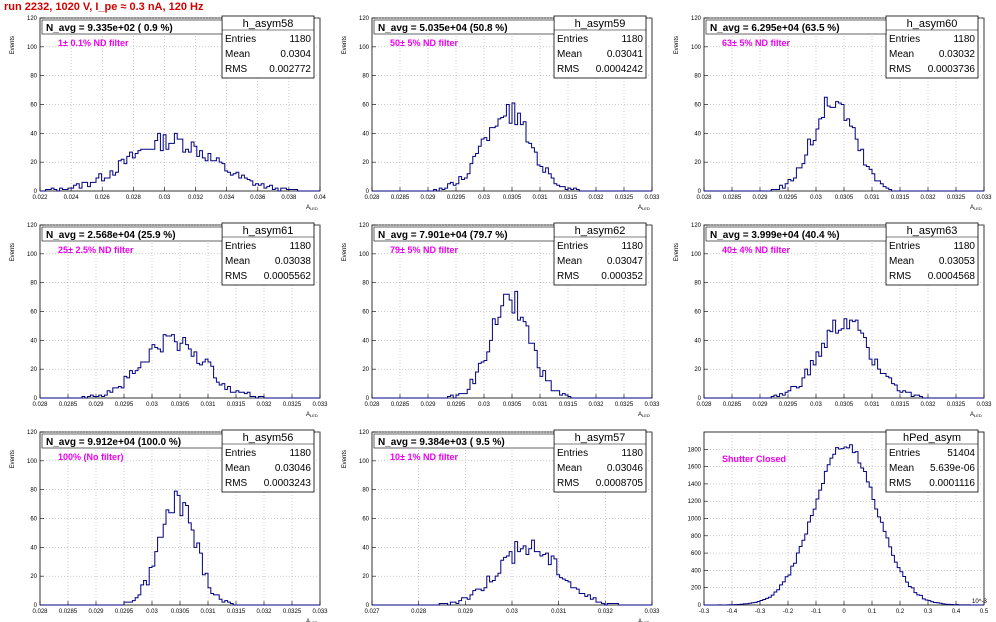  I want to click on stats-value: 0.000352, so click(622, 276).